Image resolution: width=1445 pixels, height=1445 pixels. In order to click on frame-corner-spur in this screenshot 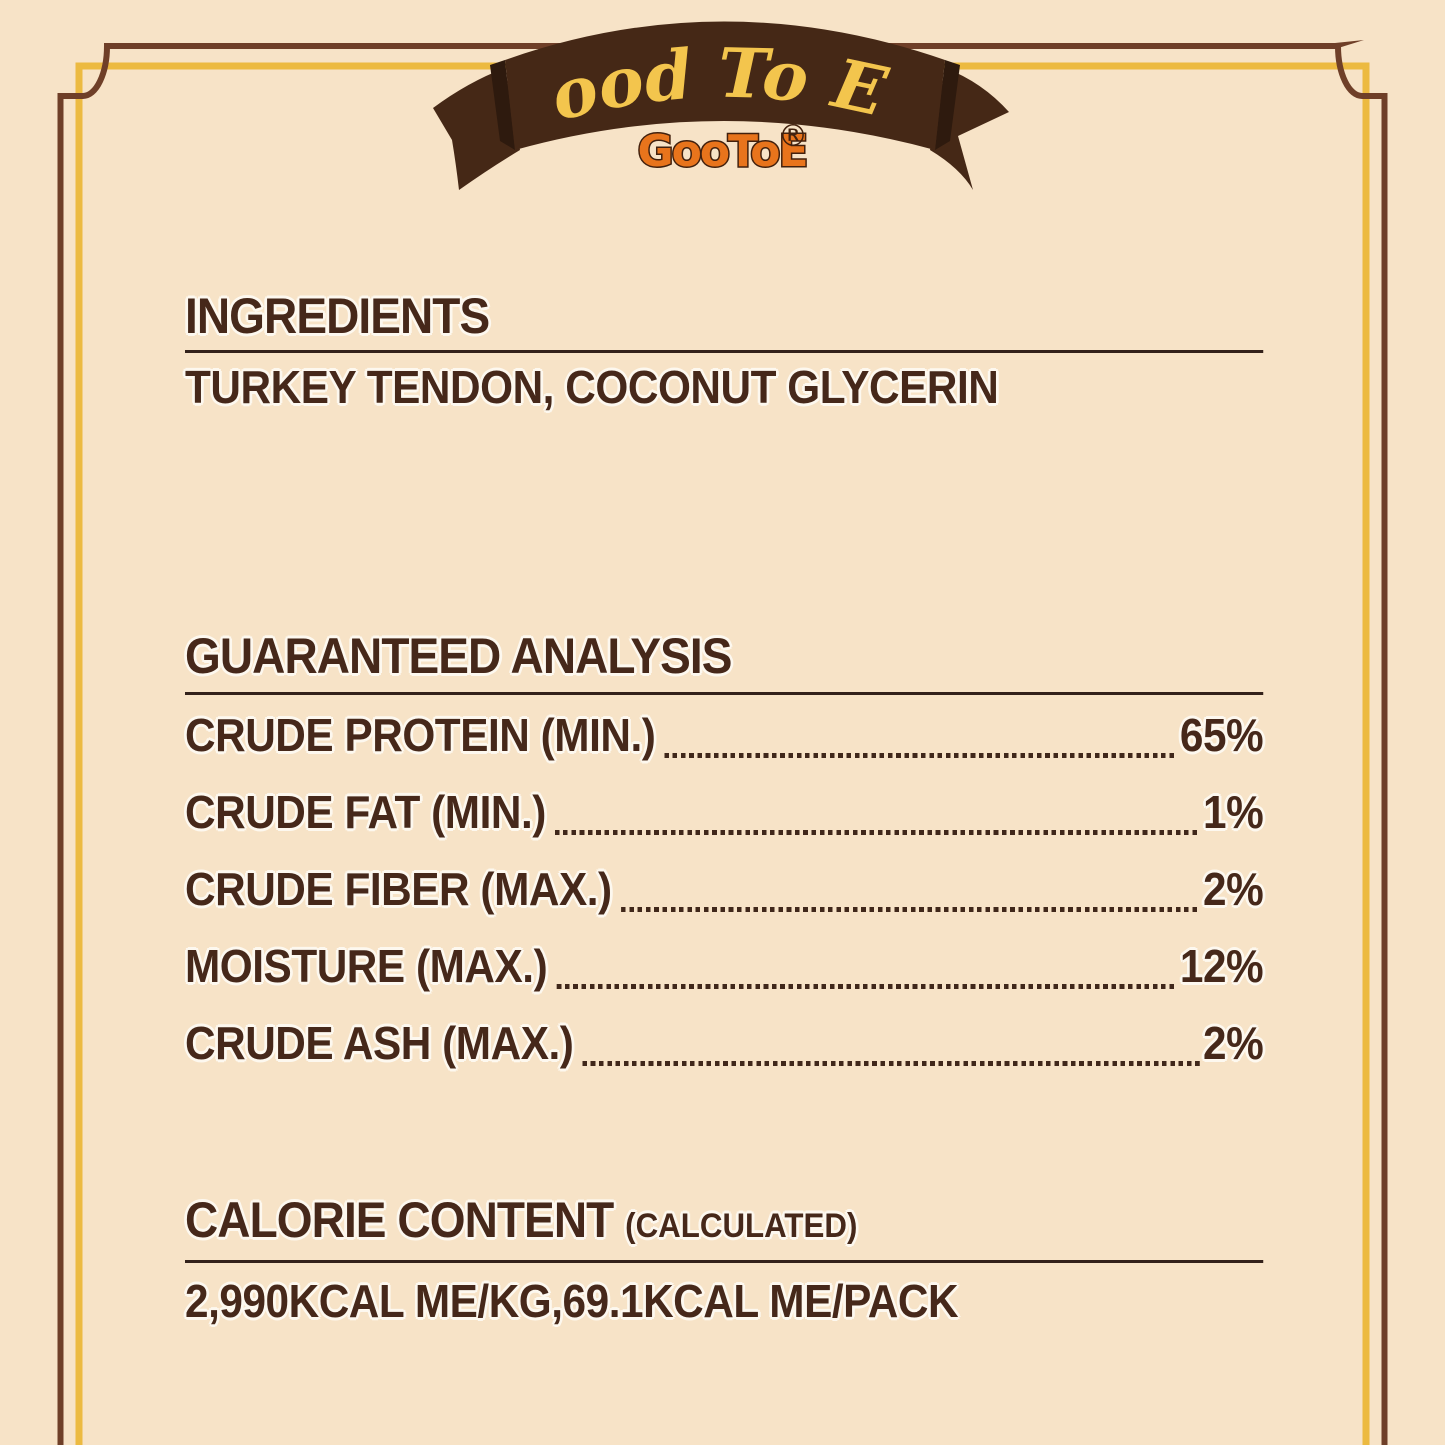, I will do `click(1349, 44)`.